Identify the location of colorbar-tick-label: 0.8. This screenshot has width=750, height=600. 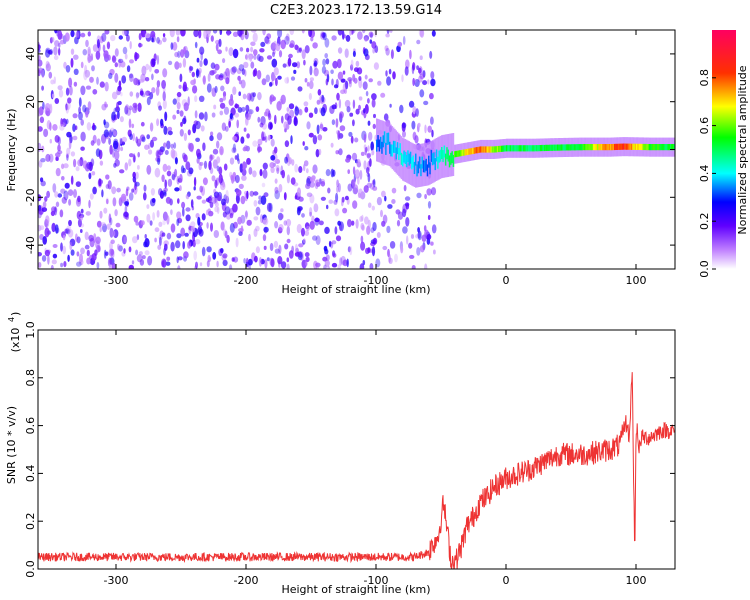
(704, 78).